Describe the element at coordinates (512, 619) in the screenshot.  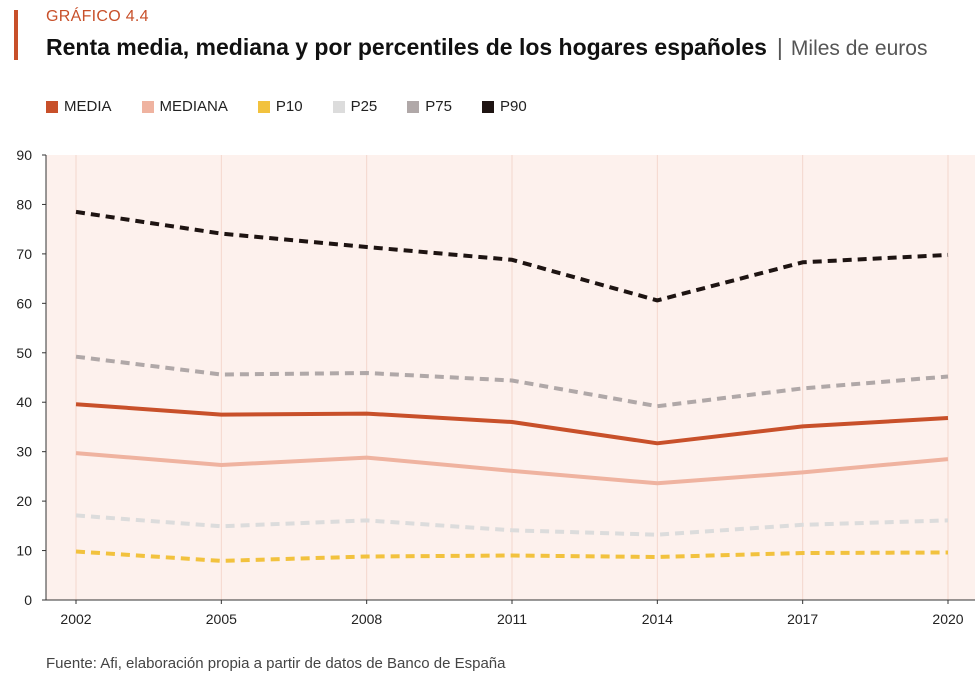
I see `x-tick-label: 2011` at that location.